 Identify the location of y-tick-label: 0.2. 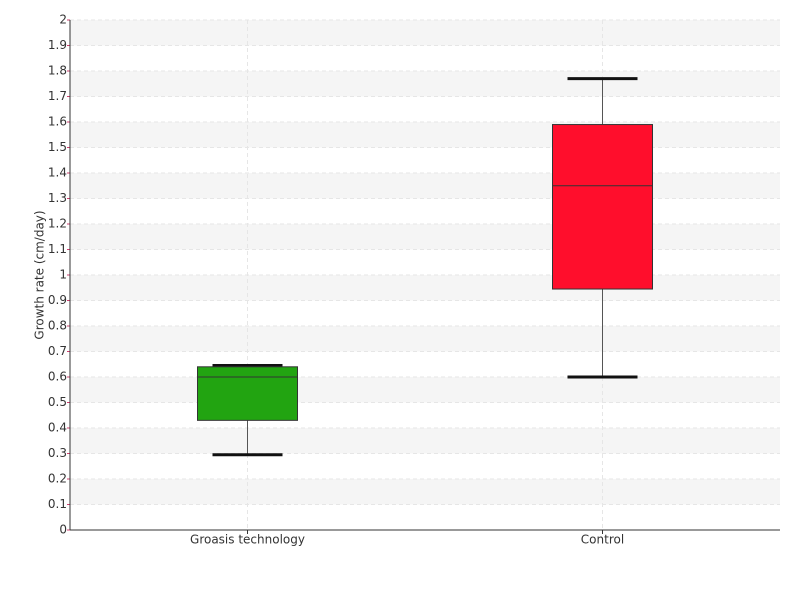
(57, 479).